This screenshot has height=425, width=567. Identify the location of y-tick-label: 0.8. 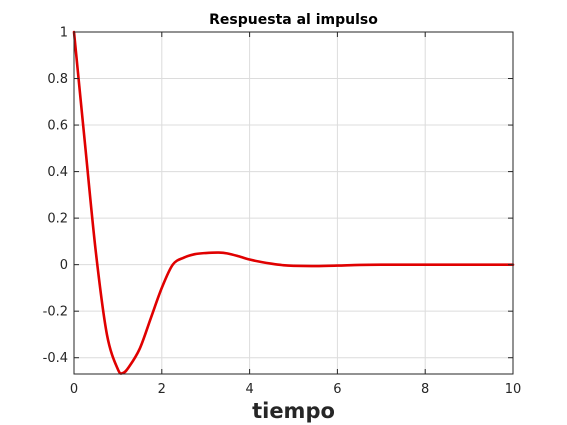
(57, 79).